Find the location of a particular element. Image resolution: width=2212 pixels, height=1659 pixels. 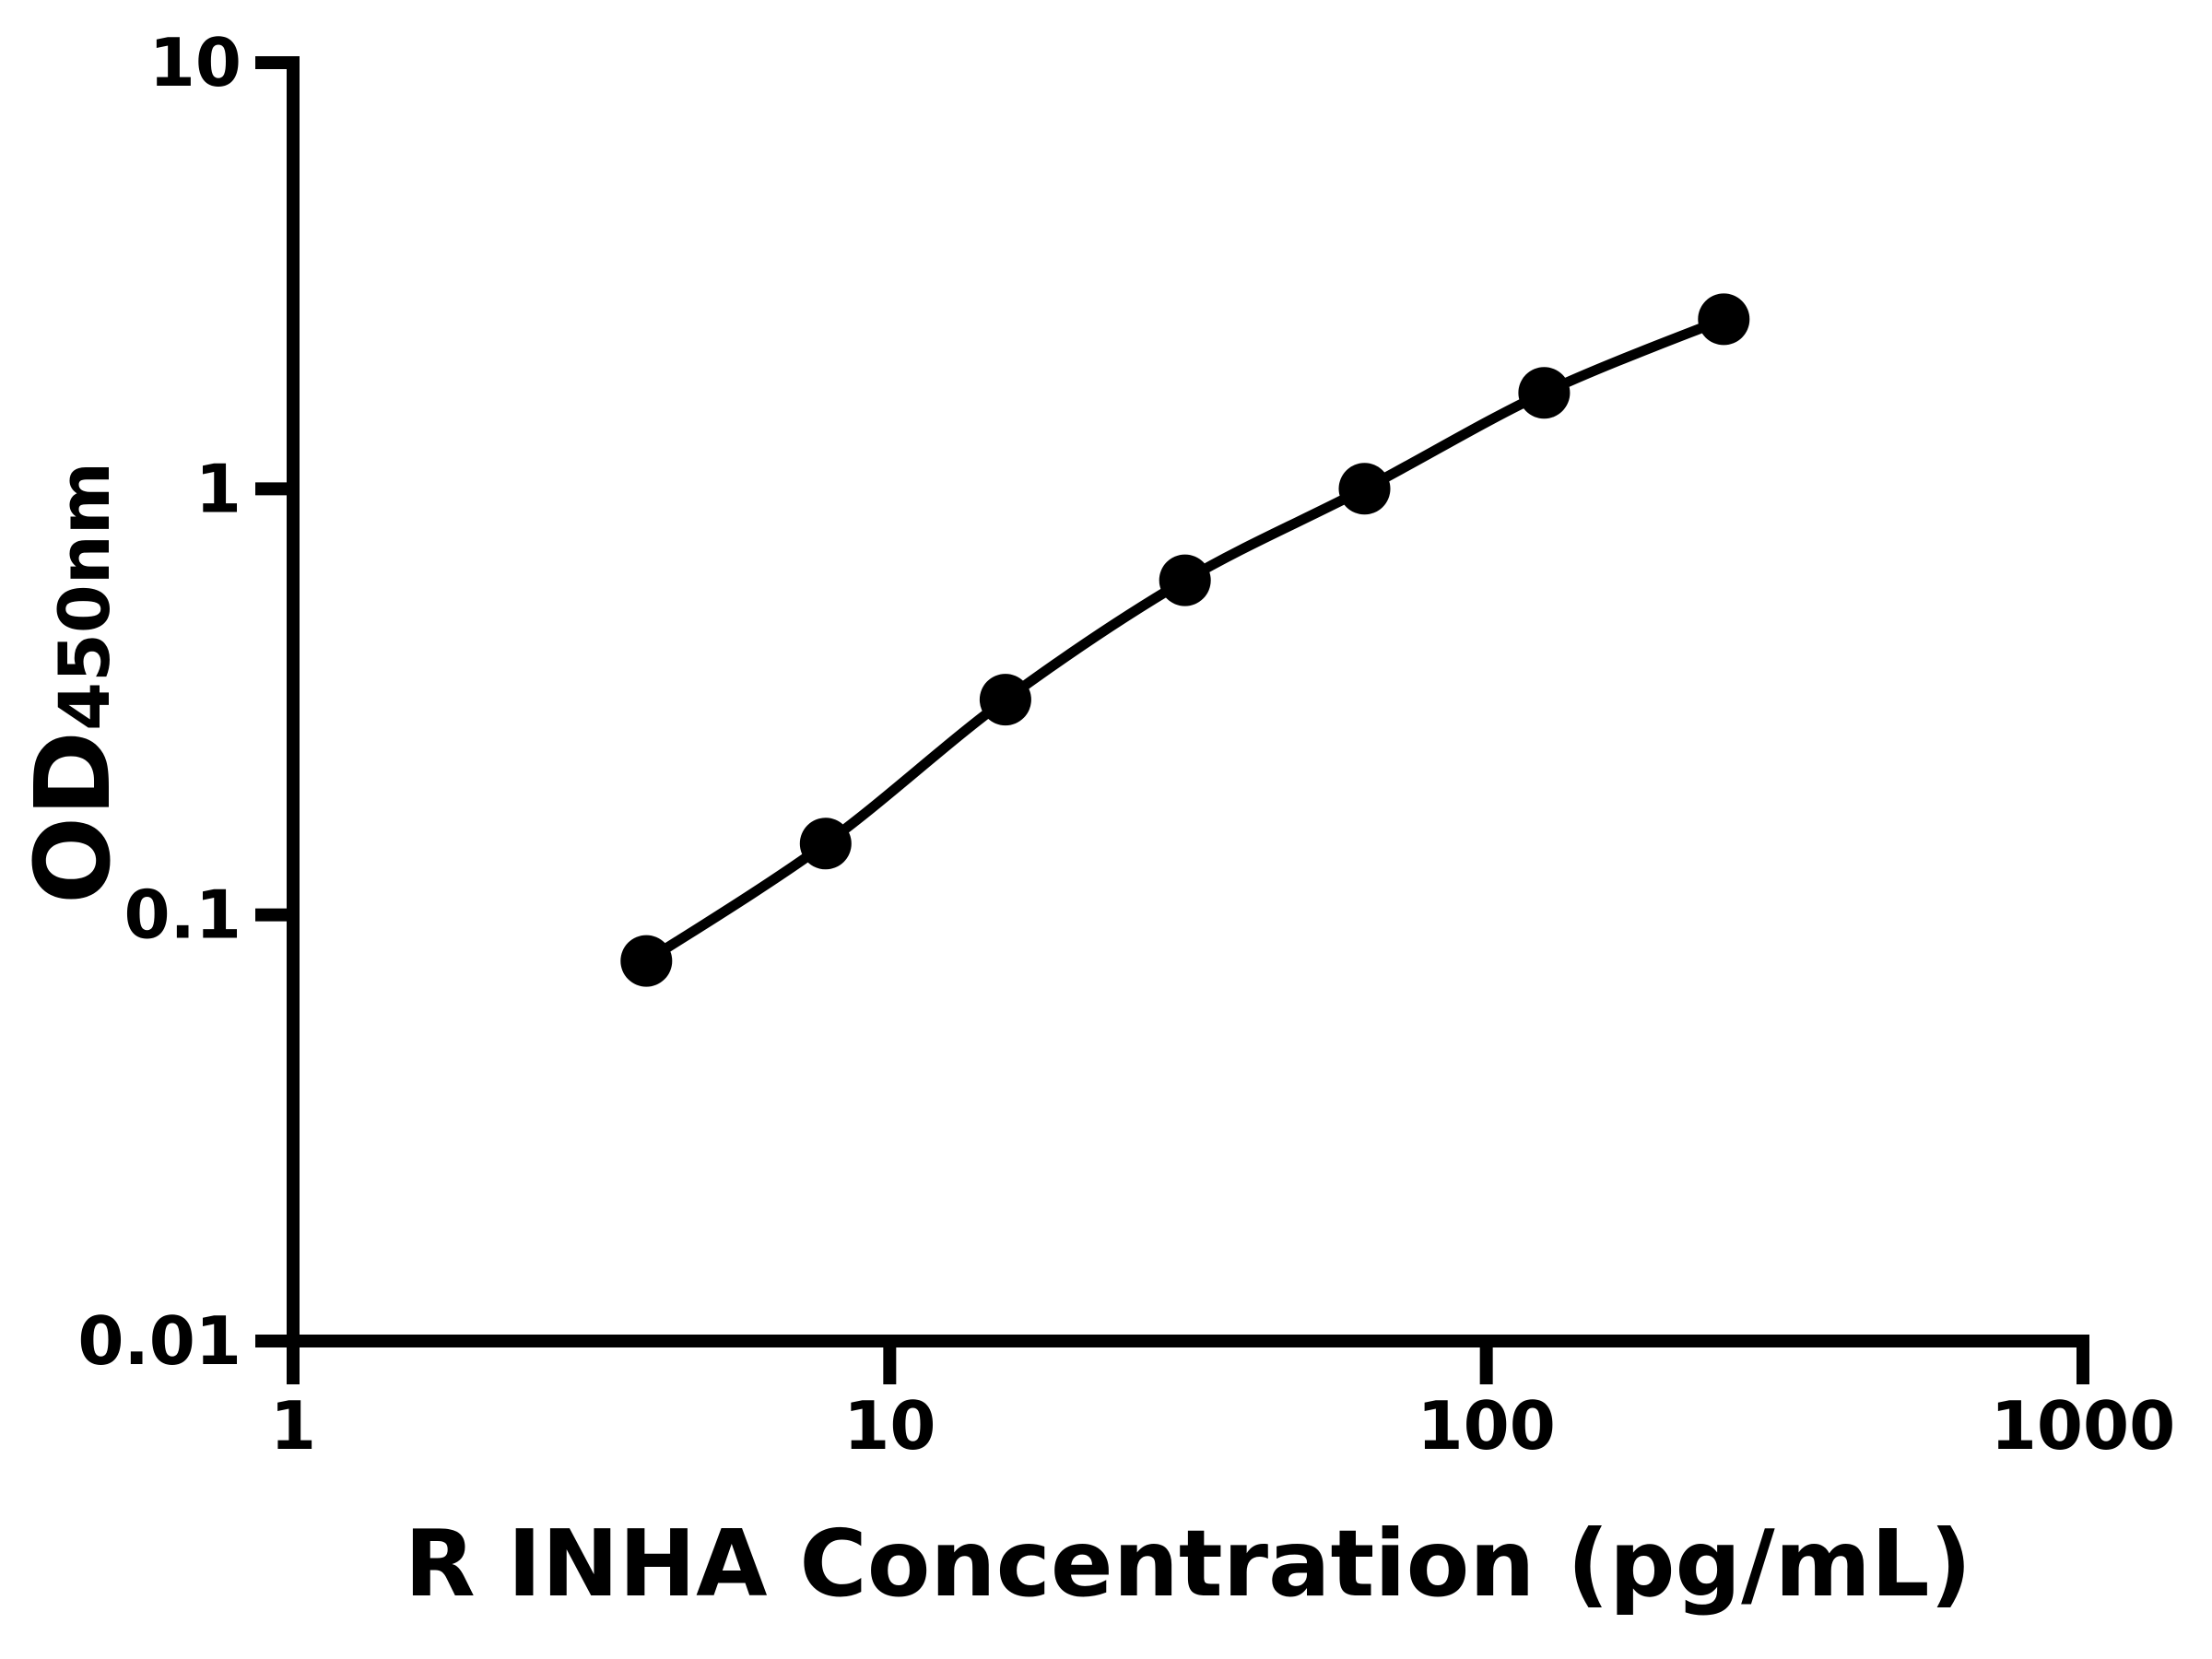

y-axis-title-text: OD is located at coordinates (74, 817).